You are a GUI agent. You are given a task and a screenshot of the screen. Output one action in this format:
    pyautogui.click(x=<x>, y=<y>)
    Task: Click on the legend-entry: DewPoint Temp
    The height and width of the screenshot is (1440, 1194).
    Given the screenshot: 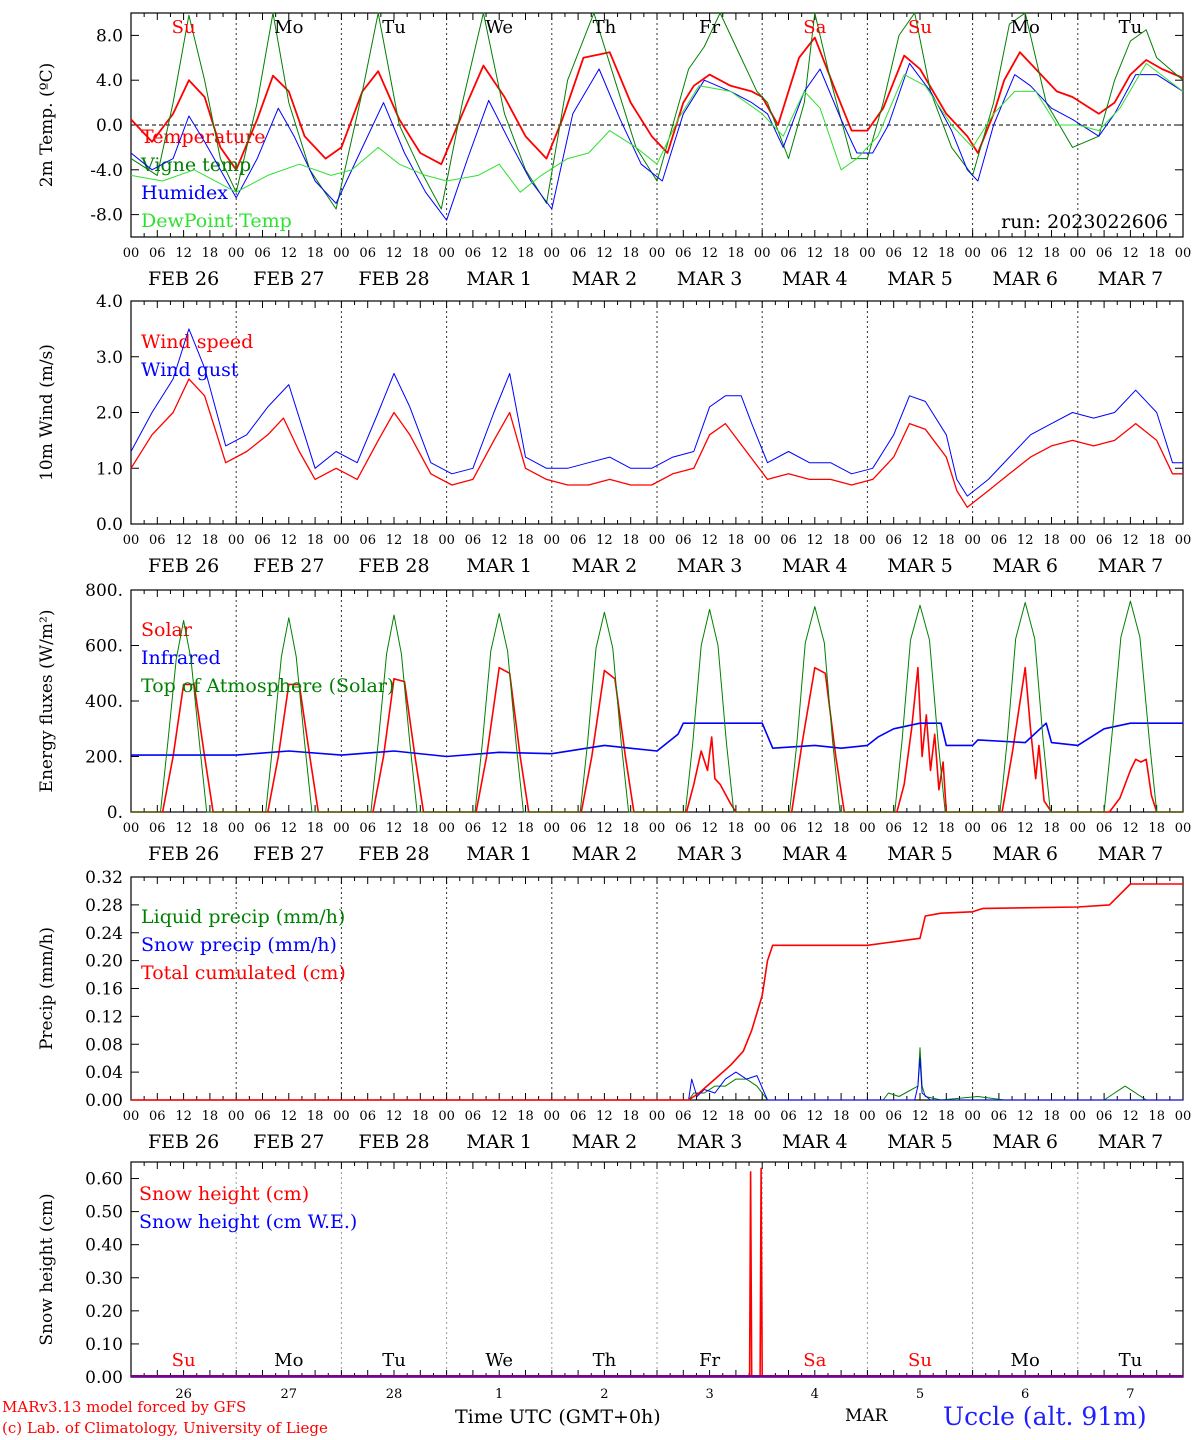 What is the action you would take?
    pyautogui.click(x=216, y=221)
    